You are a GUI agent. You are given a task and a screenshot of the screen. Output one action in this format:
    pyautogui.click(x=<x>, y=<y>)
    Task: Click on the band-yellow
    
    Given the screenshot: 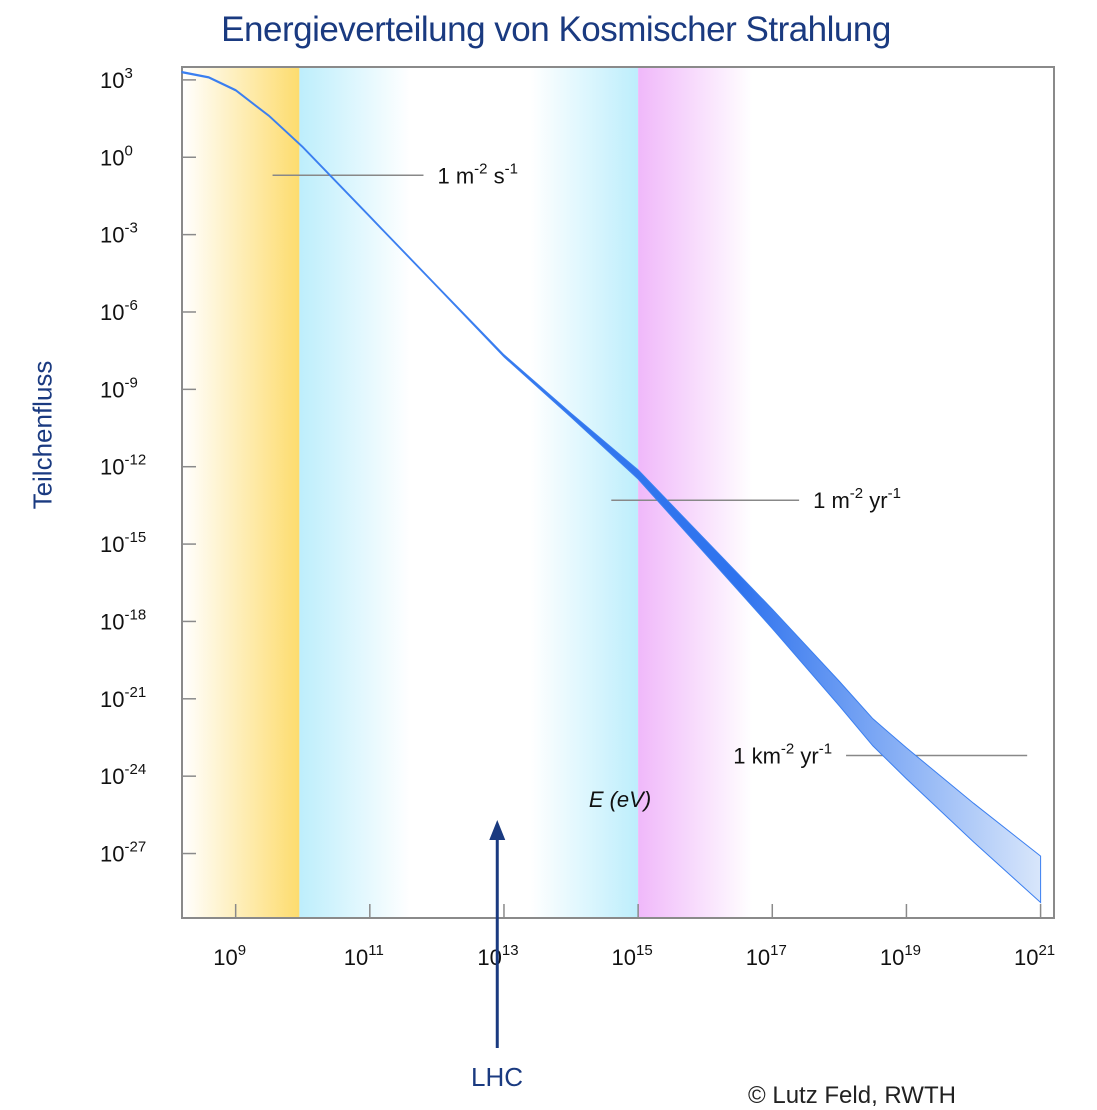 What is the action you would take?
    pyautogui.click(x=241, y=492)
    